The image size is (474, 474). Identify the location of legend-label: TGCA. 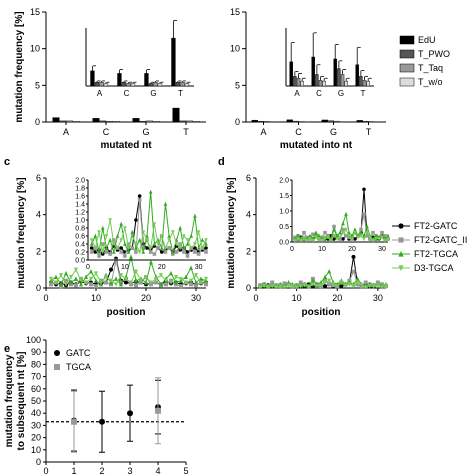
(78, 367).